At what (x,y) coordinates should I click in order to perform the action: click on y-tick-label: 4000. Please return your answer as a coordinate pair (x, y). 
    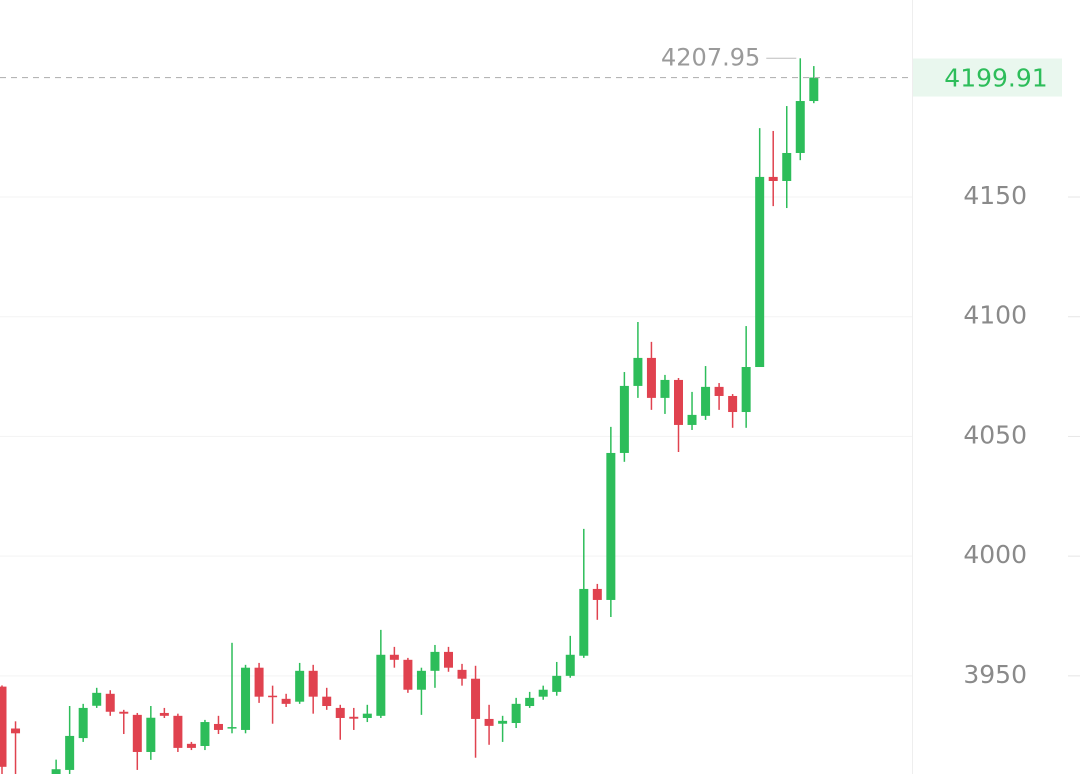
    Looking at the image, I should click on (995, 554).